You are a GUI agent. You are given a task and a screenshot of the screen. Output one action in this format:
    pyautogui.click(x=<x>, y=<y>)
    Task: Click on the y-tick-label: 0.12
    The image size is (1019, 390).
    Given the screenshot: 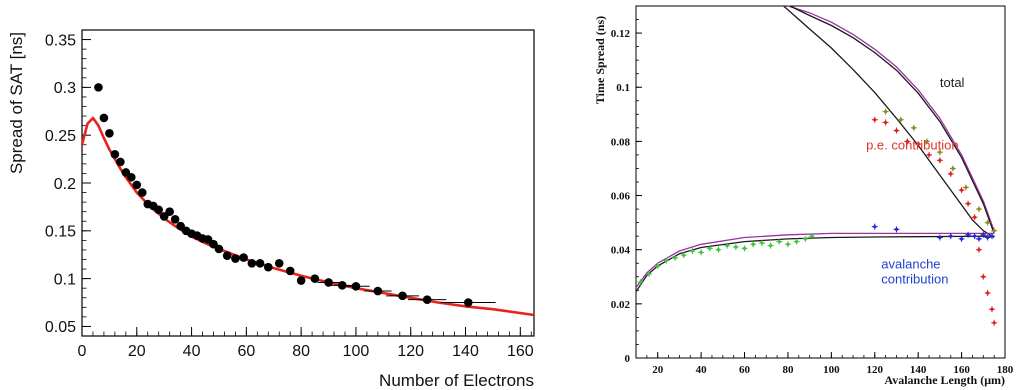 What is the action you would take?
    pyautogui.click(x=621, y=34)
    